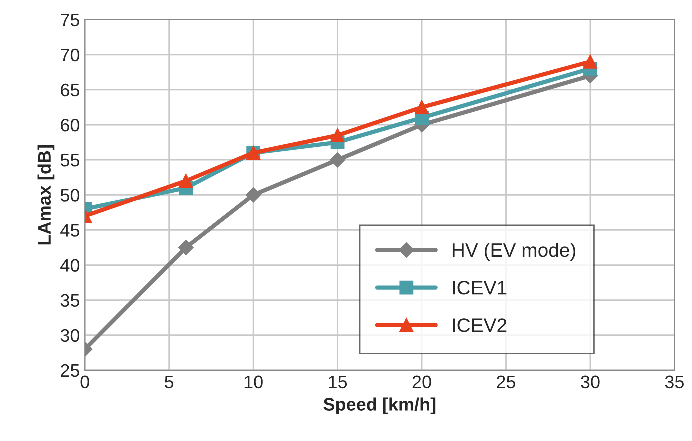  What do you see at coordinates (674, 382) in the screenshot?
I see `x-tick-label: 35` at bounding box center [674, 382].